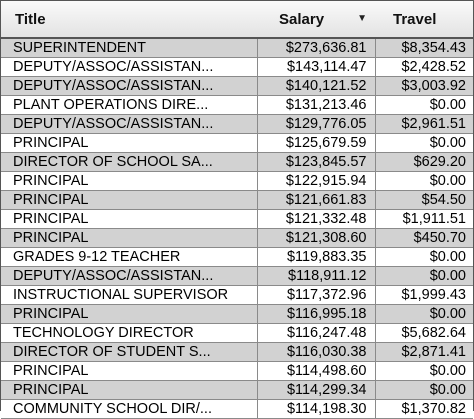  Describe the element at coordinates (316, 48) in the screenshot. I see `cell-salary: $273,636.81` at that location.